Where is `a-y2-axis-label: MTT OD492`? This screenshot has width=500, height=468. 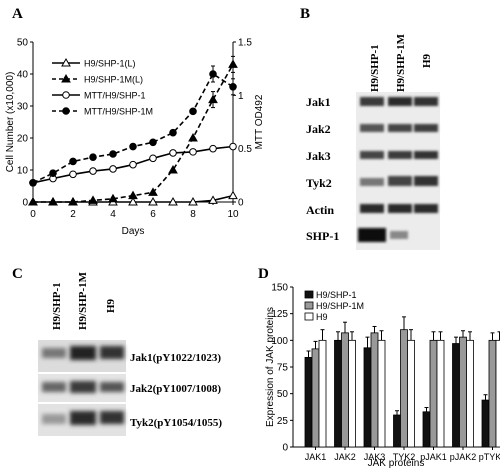 a-y2-axis-label: MTT OD492 is located at coordinates (259, 121).